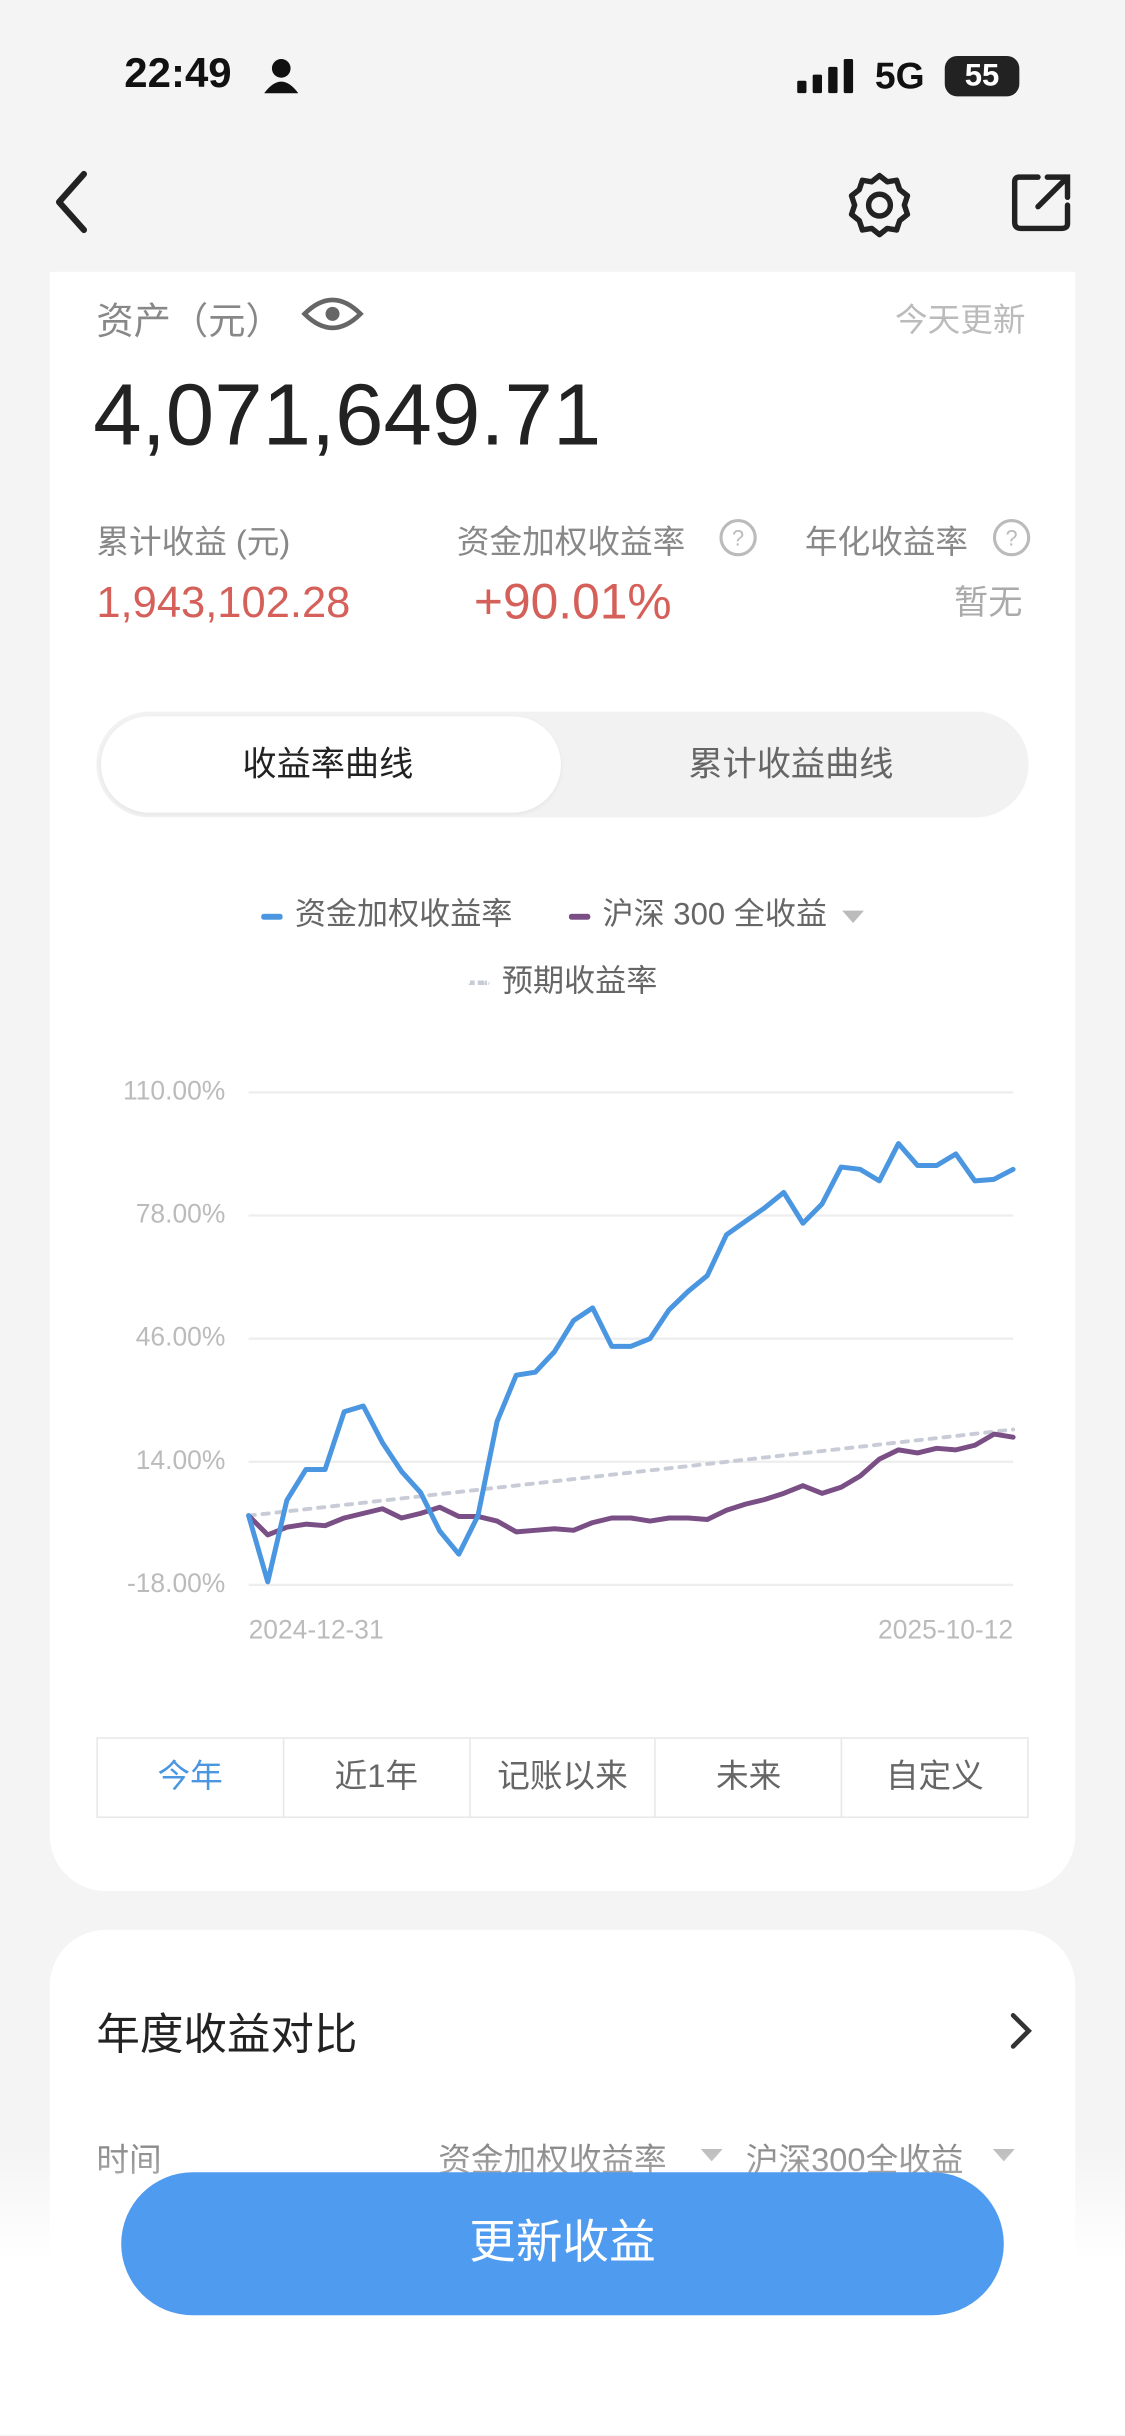 The height and width of the screenshot is (2436, 1125). I want to click on person-icon, so click(281, 76).